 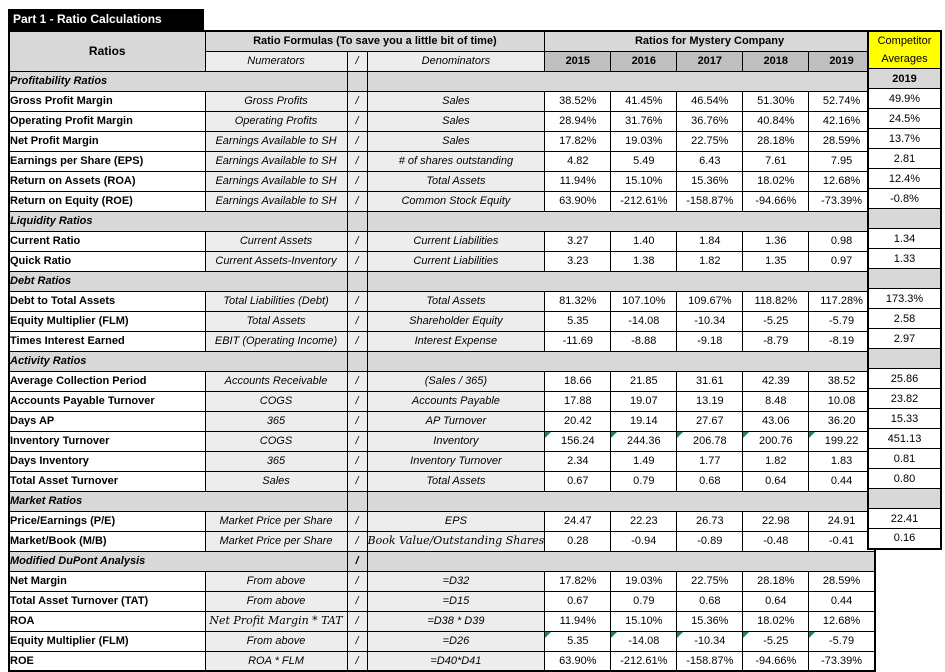 What do you see at coordinates (904, 198) in the screenshot?
I see `competitor-value-cell: -0.8%` at bounding box center [904, 198].